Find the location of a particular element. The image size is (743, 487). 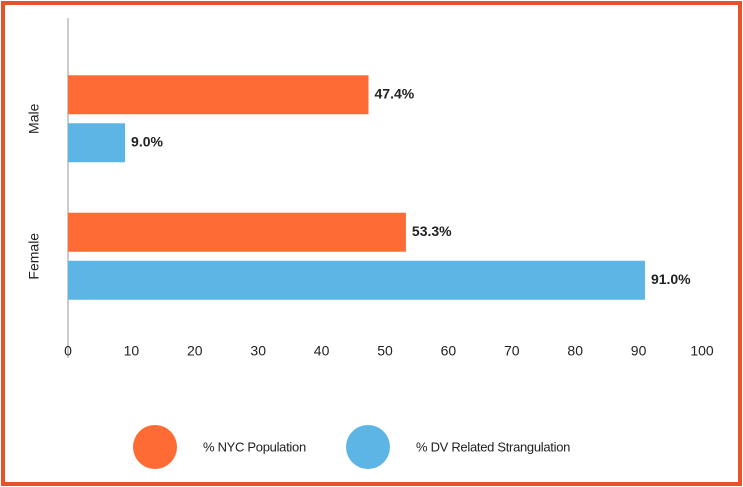

value-label: 47.4% is located at coordinates (395, 93).